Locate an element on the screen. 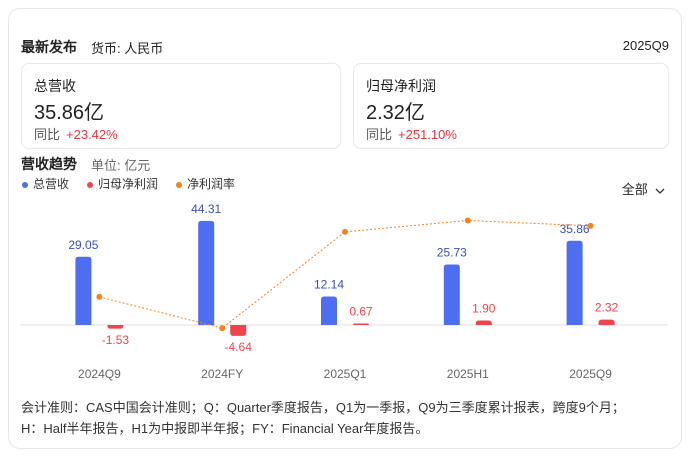 The height and width of the screenshot is (459, 692). header-title: 最新发布 is located at coordinates (49, 47).